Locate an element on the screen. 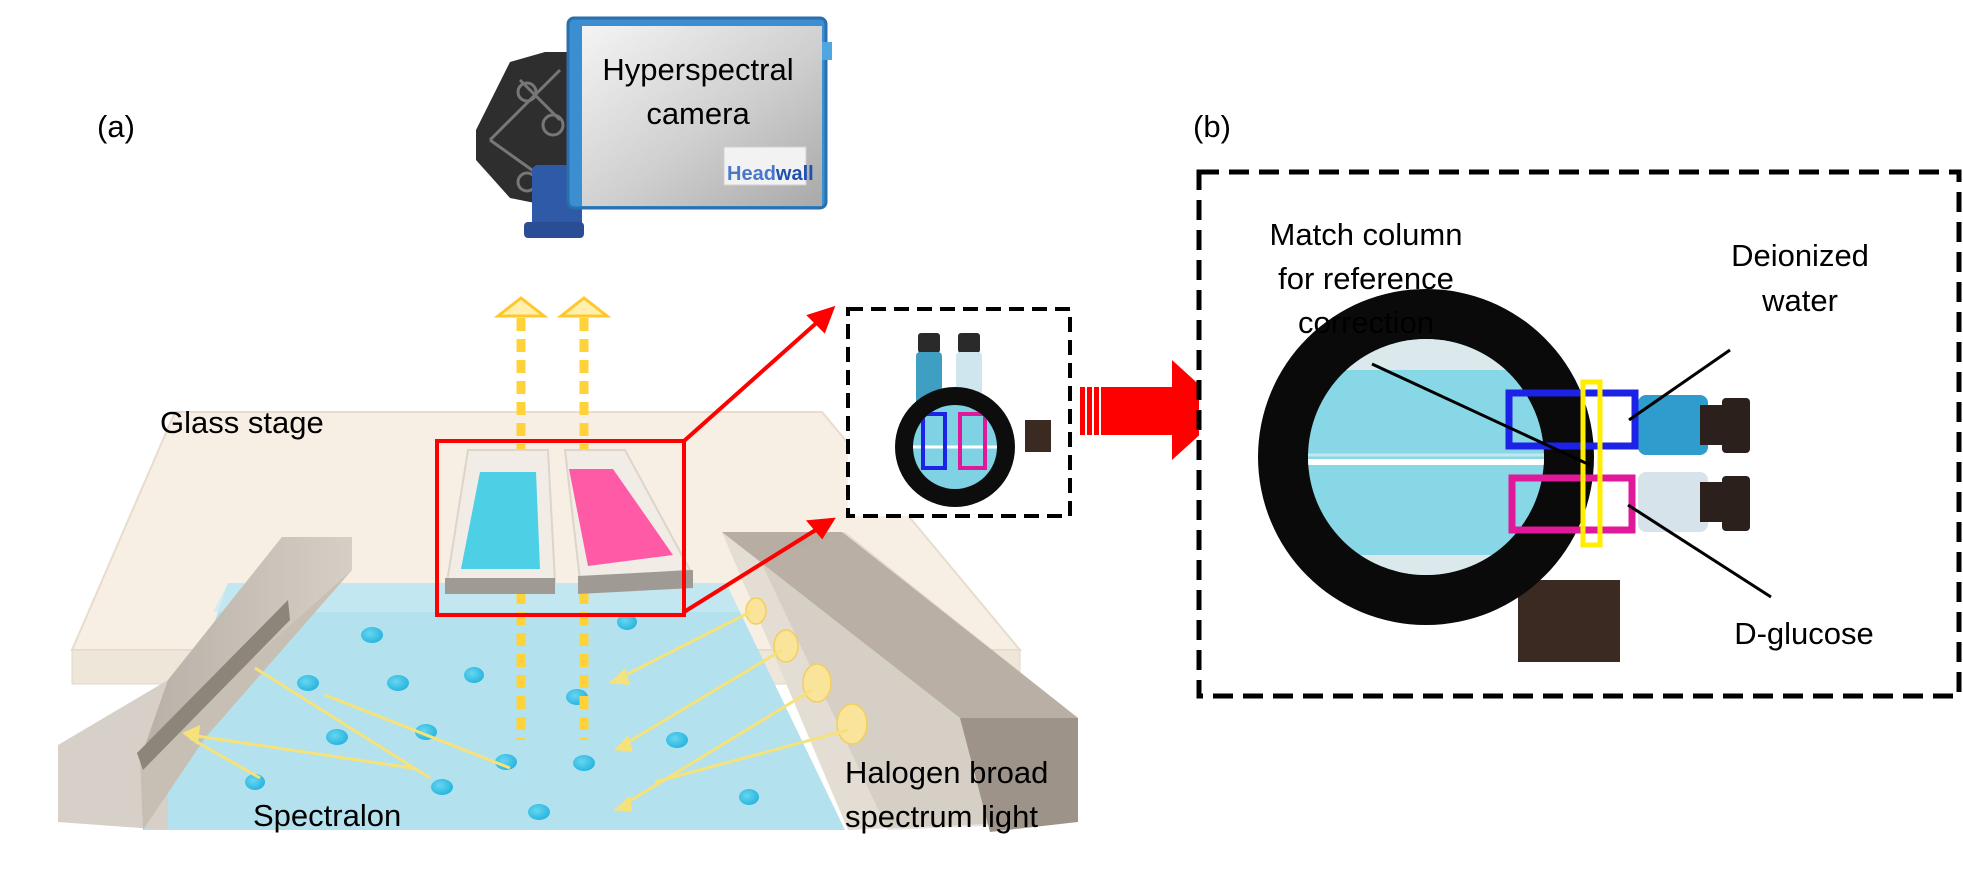 The width and height of the screenshot is (1963, 886). d-glucose-label: D-glucose is located at coordinates (1804, 633).